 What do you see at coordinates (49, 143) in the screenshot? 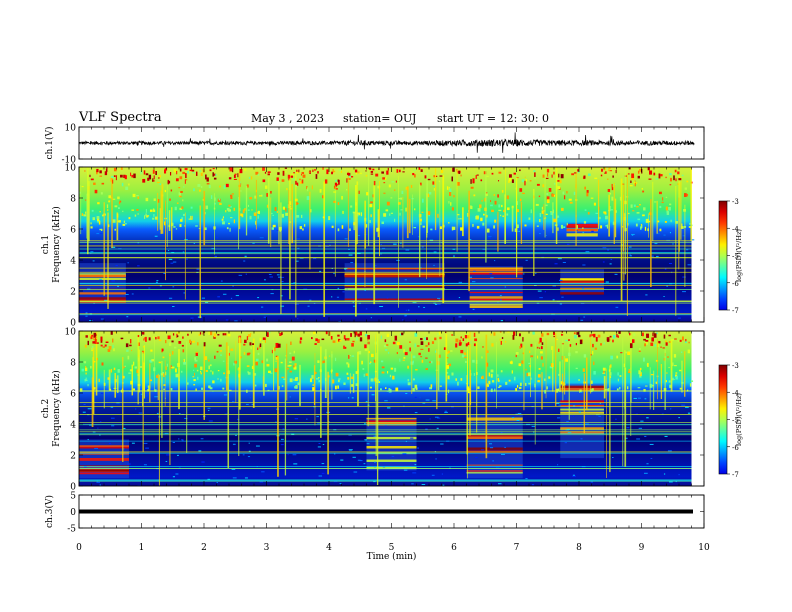
I see `y-axis-label: ch.1(V)` at bounding box center [49, 143].